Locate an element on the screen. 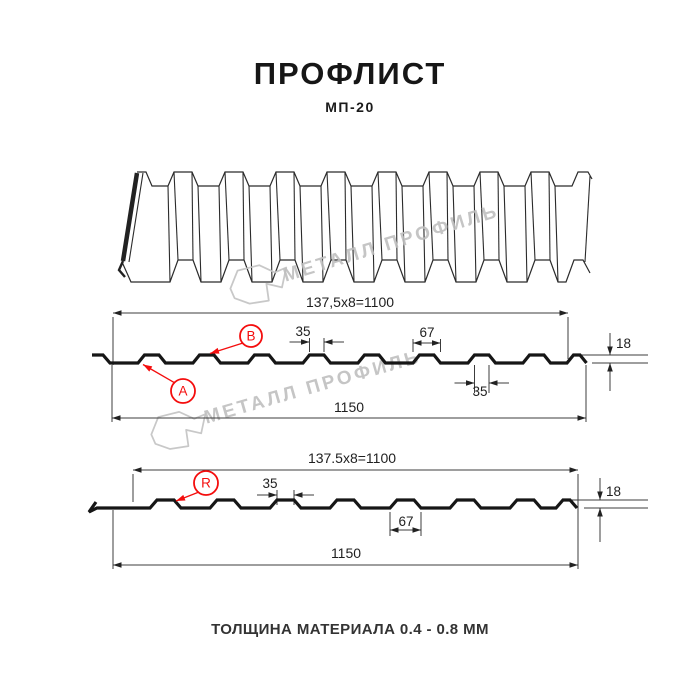 The width and height of the screenshot is (700, 700). material-thickness-note: ТОЛЩИНА МАТЕРИАЛА 0.4 - 0.8 ММ is located at coordinates (350, 629).